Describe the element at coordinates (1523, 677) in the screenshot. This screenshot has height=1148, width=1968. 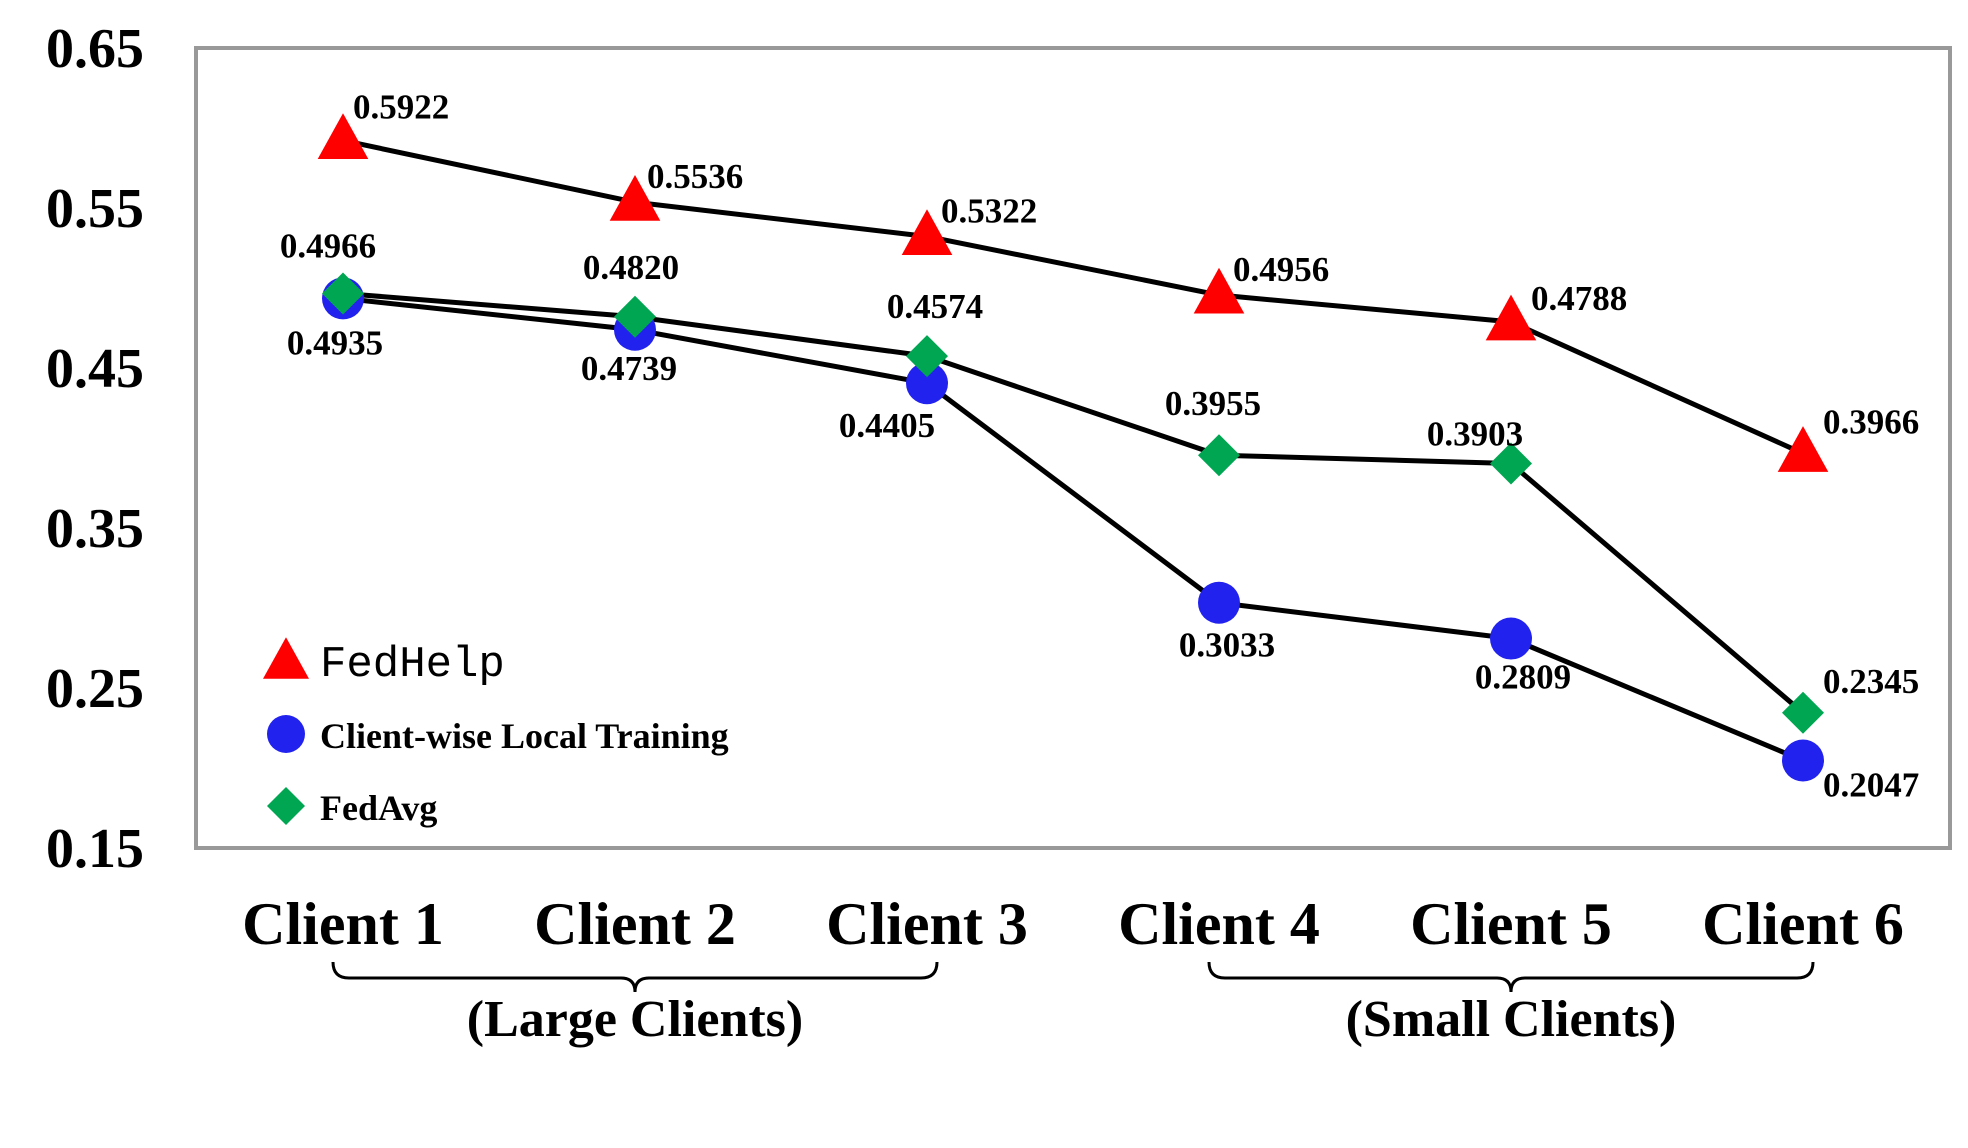
I see `data-label: 0.2809` at that location.